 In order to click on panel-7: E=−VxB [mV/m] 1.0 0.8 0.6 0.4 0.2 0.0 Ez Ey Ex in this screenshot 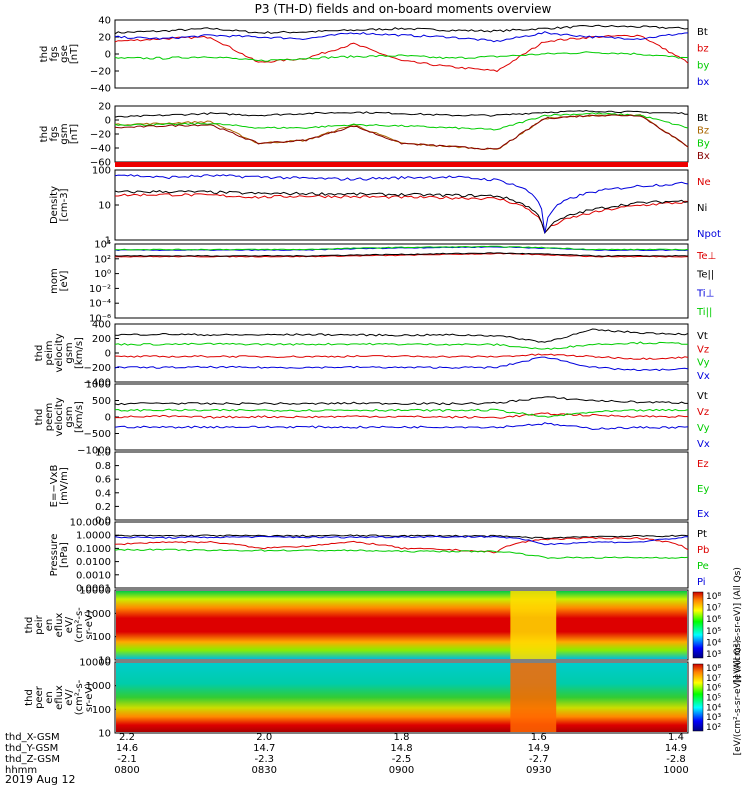, I will do `click(379, 487)`.